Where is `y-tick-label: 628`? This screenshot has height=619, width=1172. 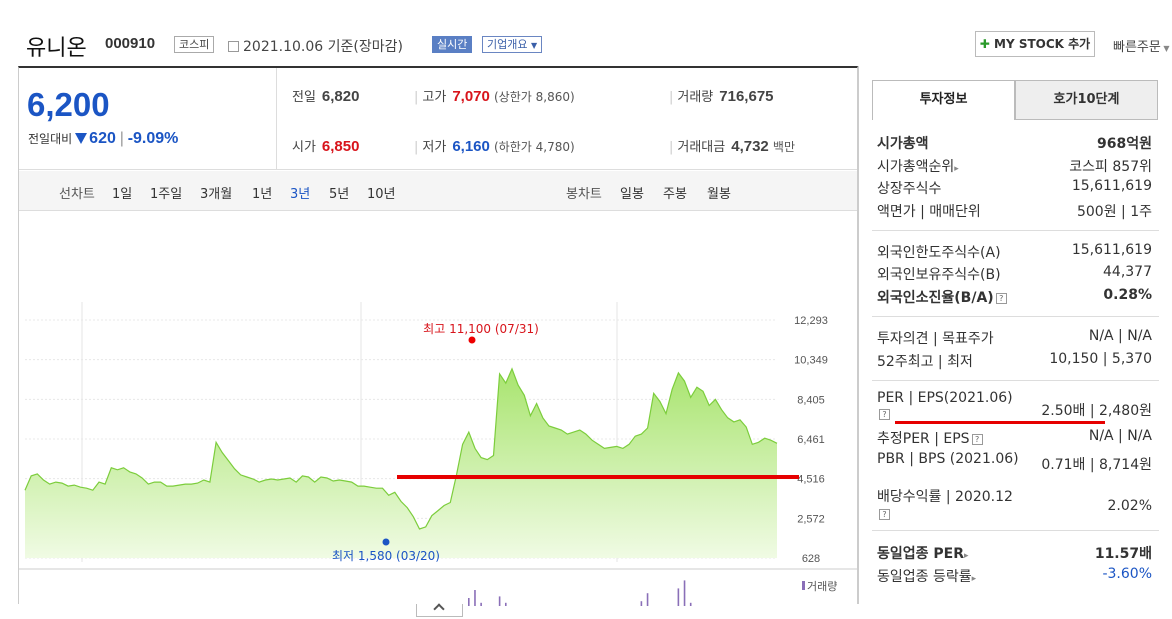 y-tick-label: 628 is located at coordinates (811, 559).